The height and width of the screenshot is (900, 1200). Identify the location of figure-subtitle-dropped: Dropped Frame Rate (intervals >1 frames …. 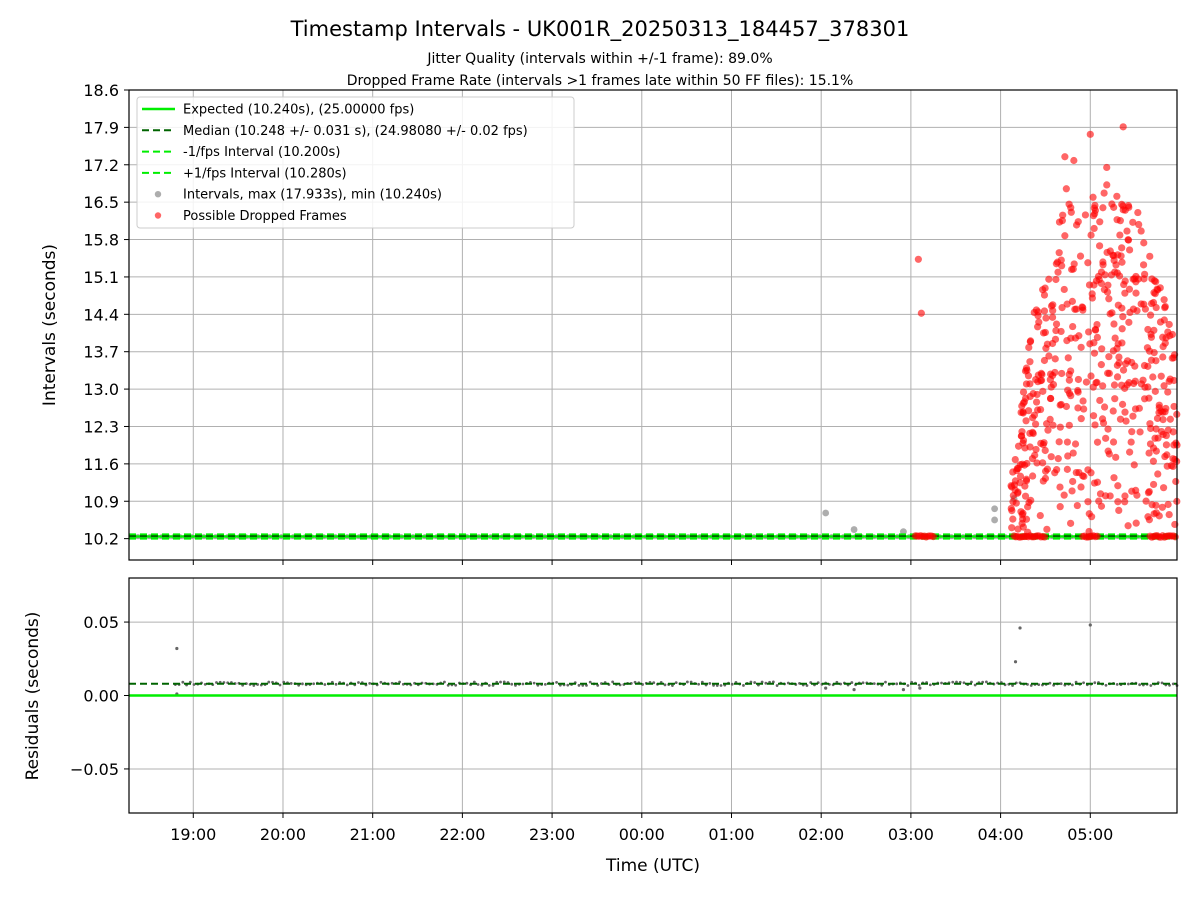
(600, 81).